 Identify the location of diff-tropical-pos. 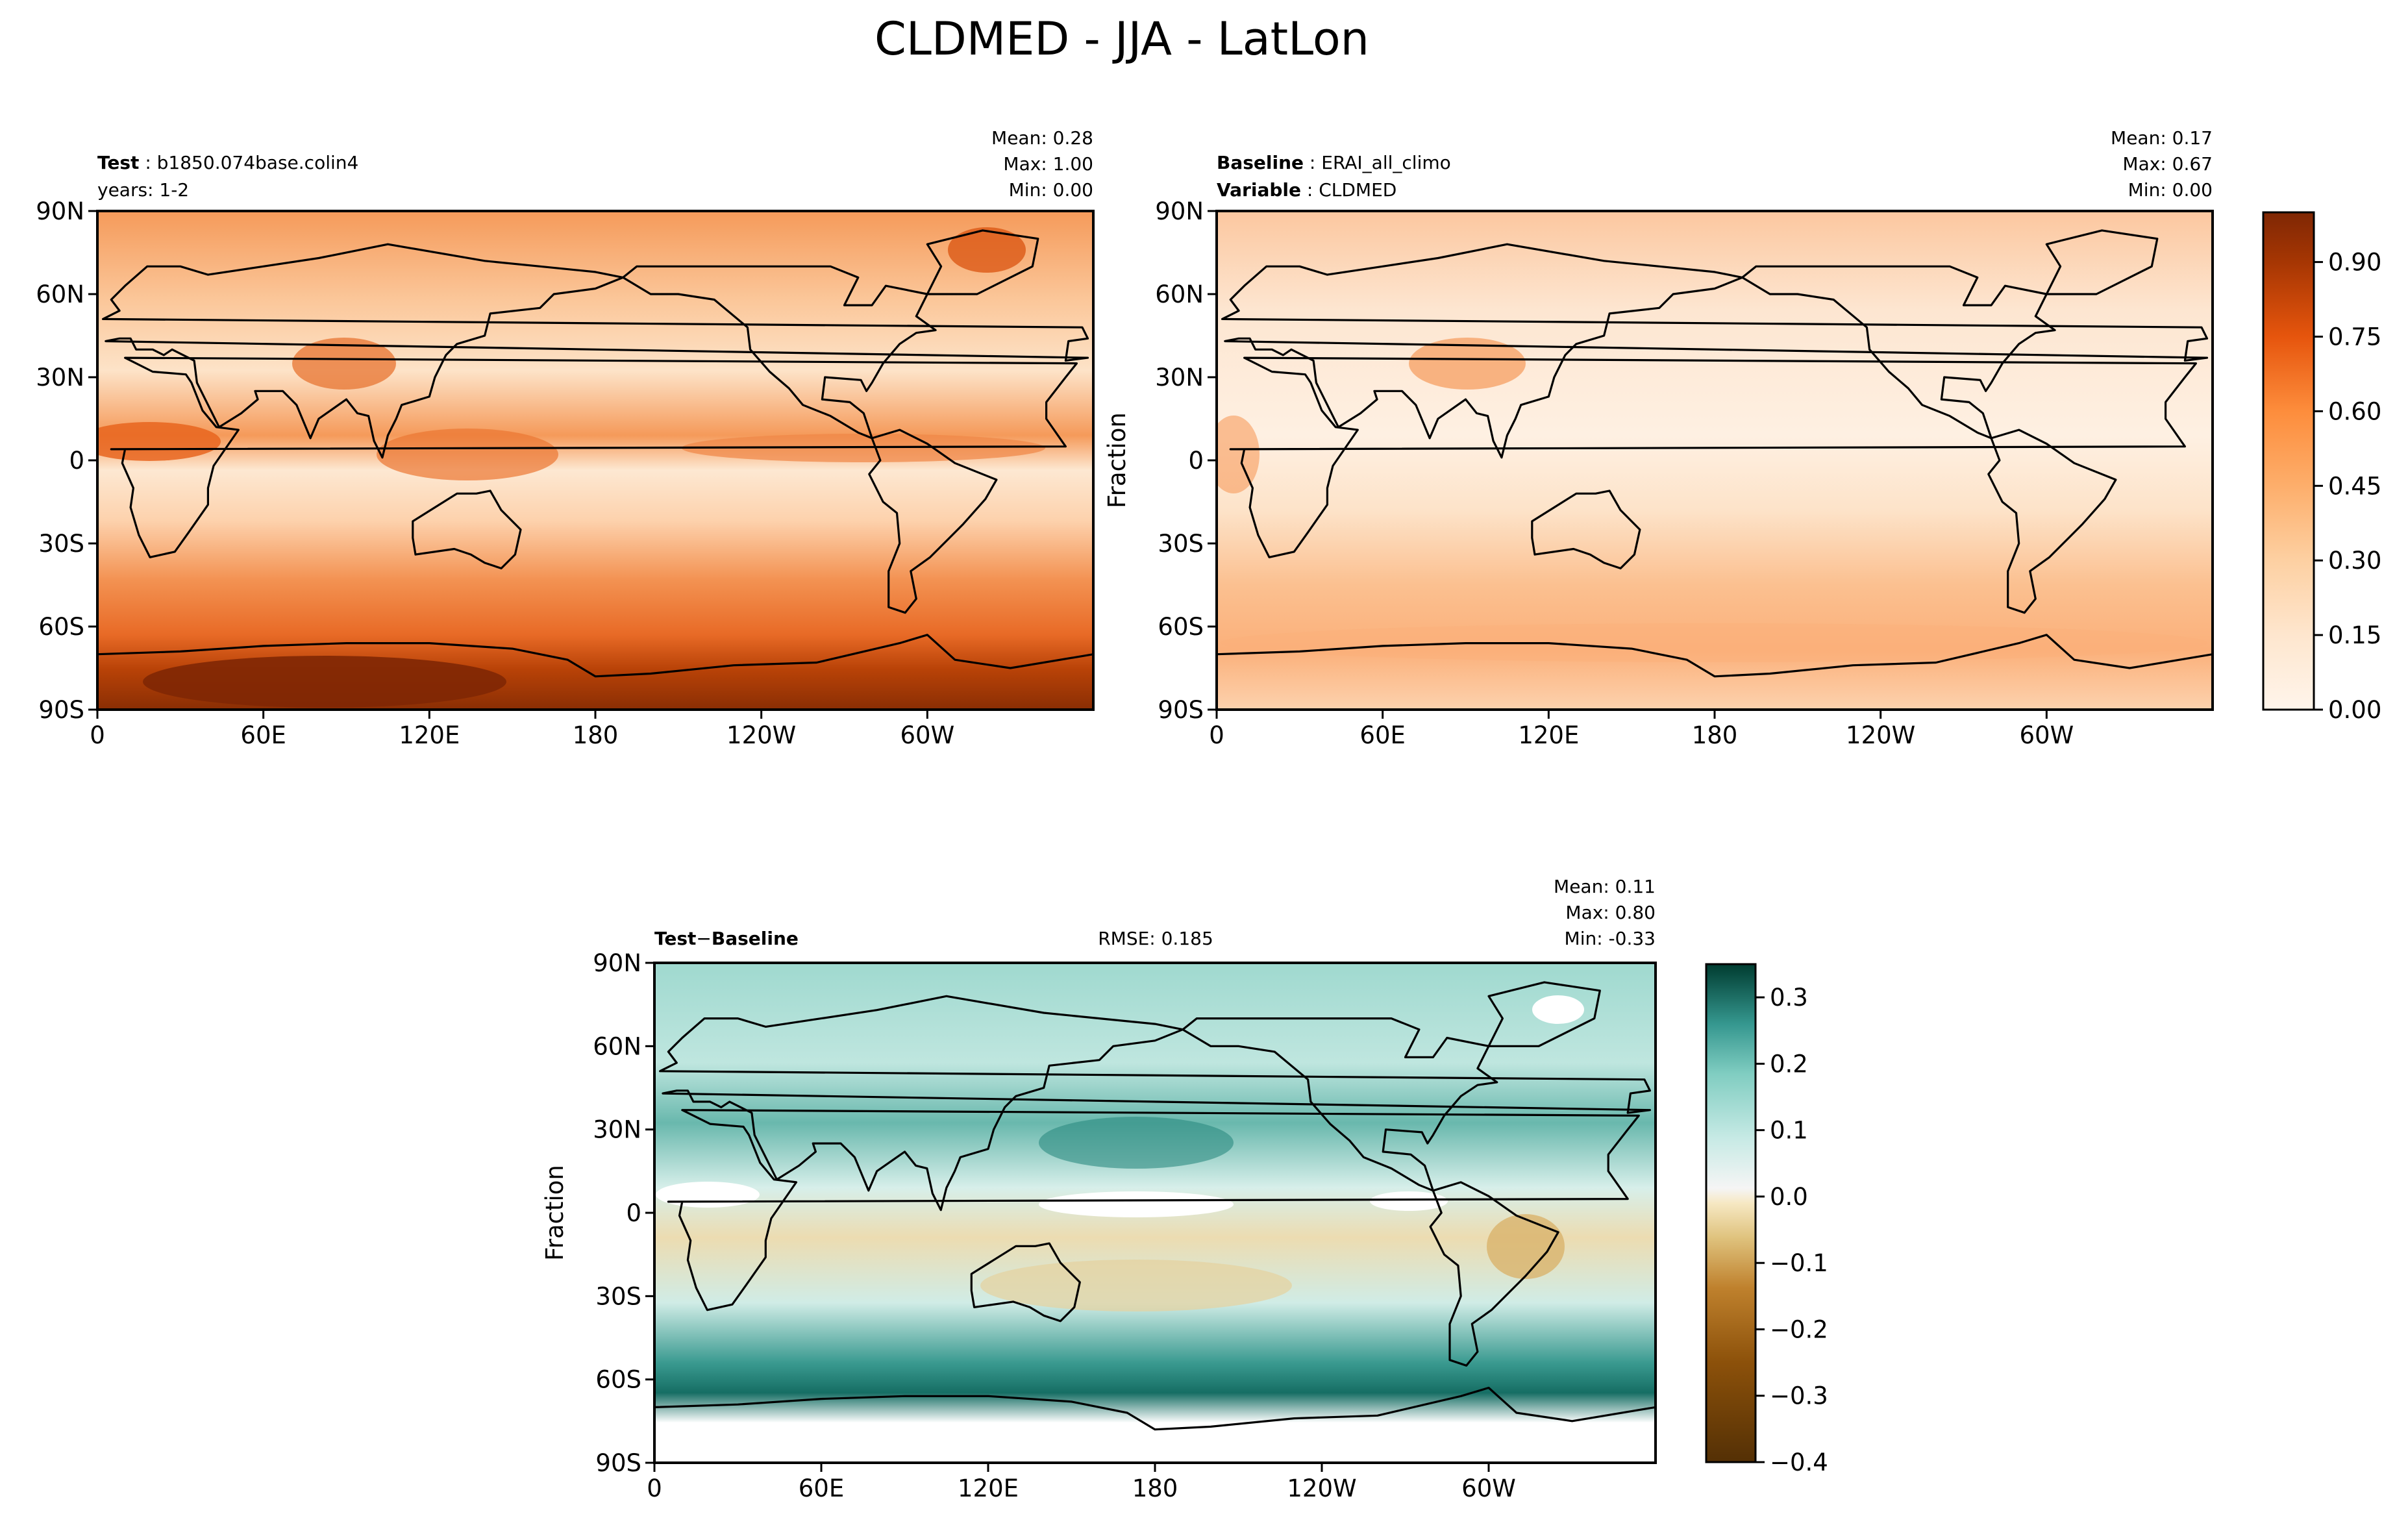
(1136, 1143).